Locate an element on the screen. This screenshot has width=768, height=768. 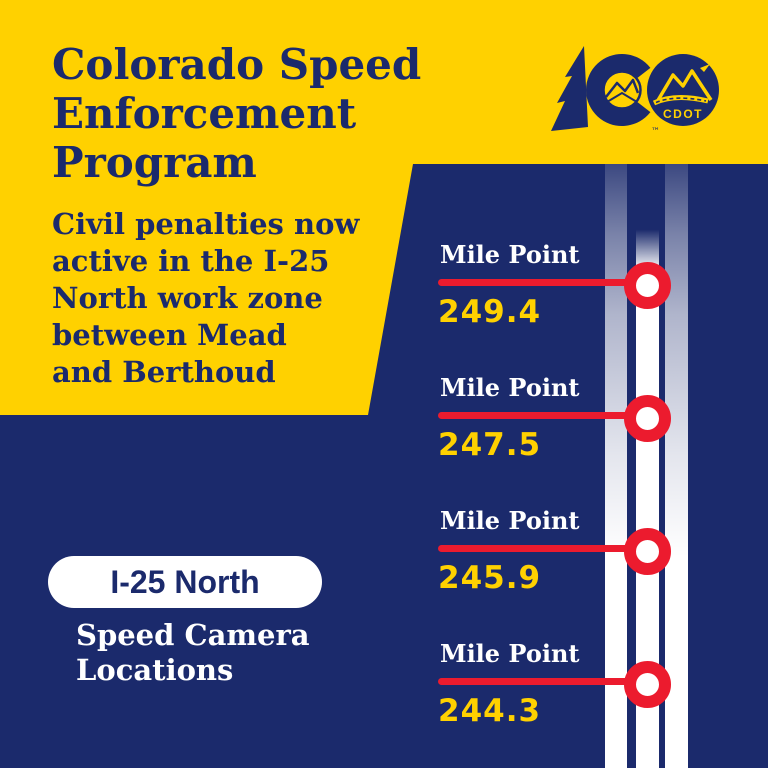
centennial-tree-icon is located at coordinates (569, 88).